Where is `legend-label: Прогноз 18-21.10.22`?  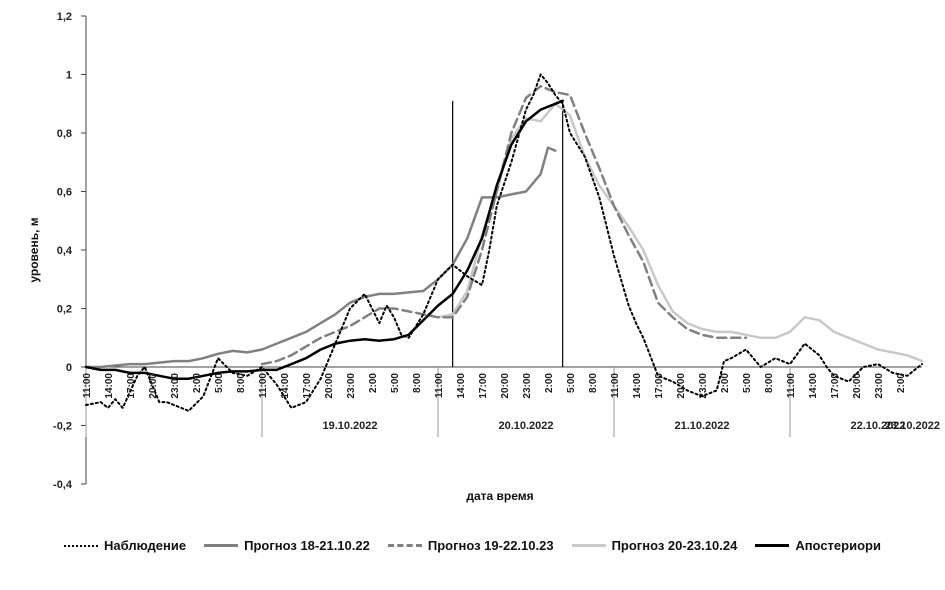
legend-label: Прогноз 18-21.10.22 is located at coordinates (307, 545).